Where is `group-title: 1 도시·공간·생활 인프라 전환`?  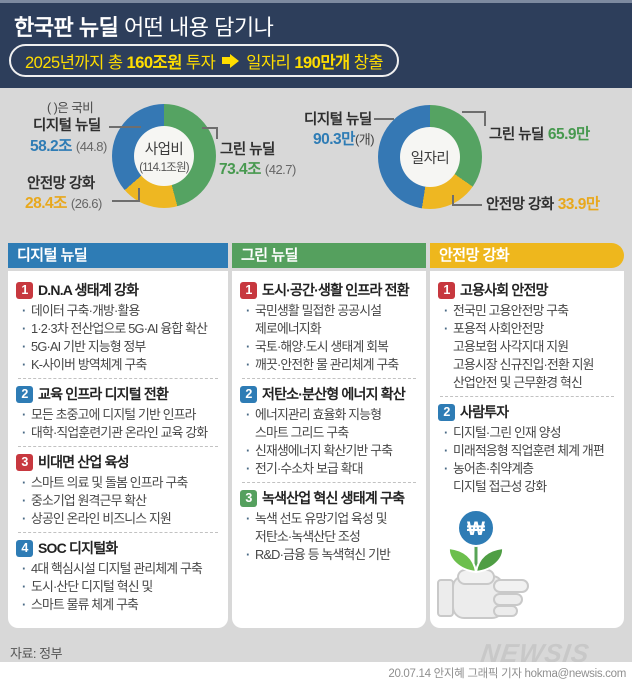
group-title: 1 도시·공간·생활 인프라 전환 is located at coordinates (329, 290).